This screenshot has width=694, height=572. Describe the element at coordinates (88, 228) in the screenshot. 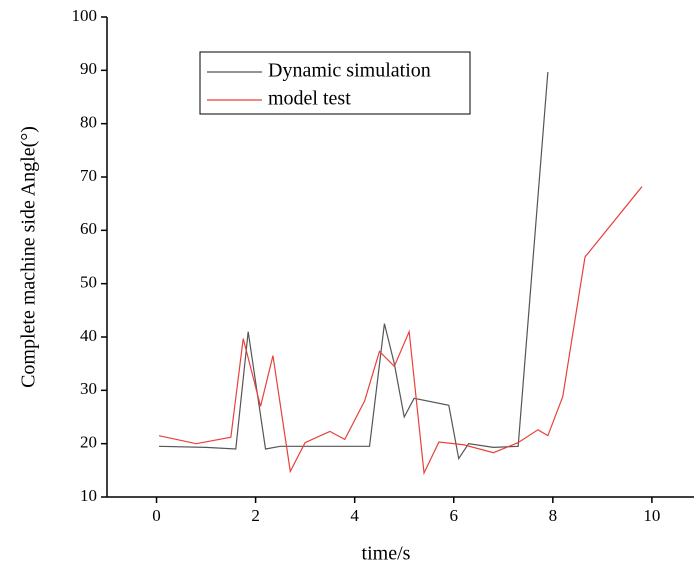

I see `y-tick-label: 60` at that location.